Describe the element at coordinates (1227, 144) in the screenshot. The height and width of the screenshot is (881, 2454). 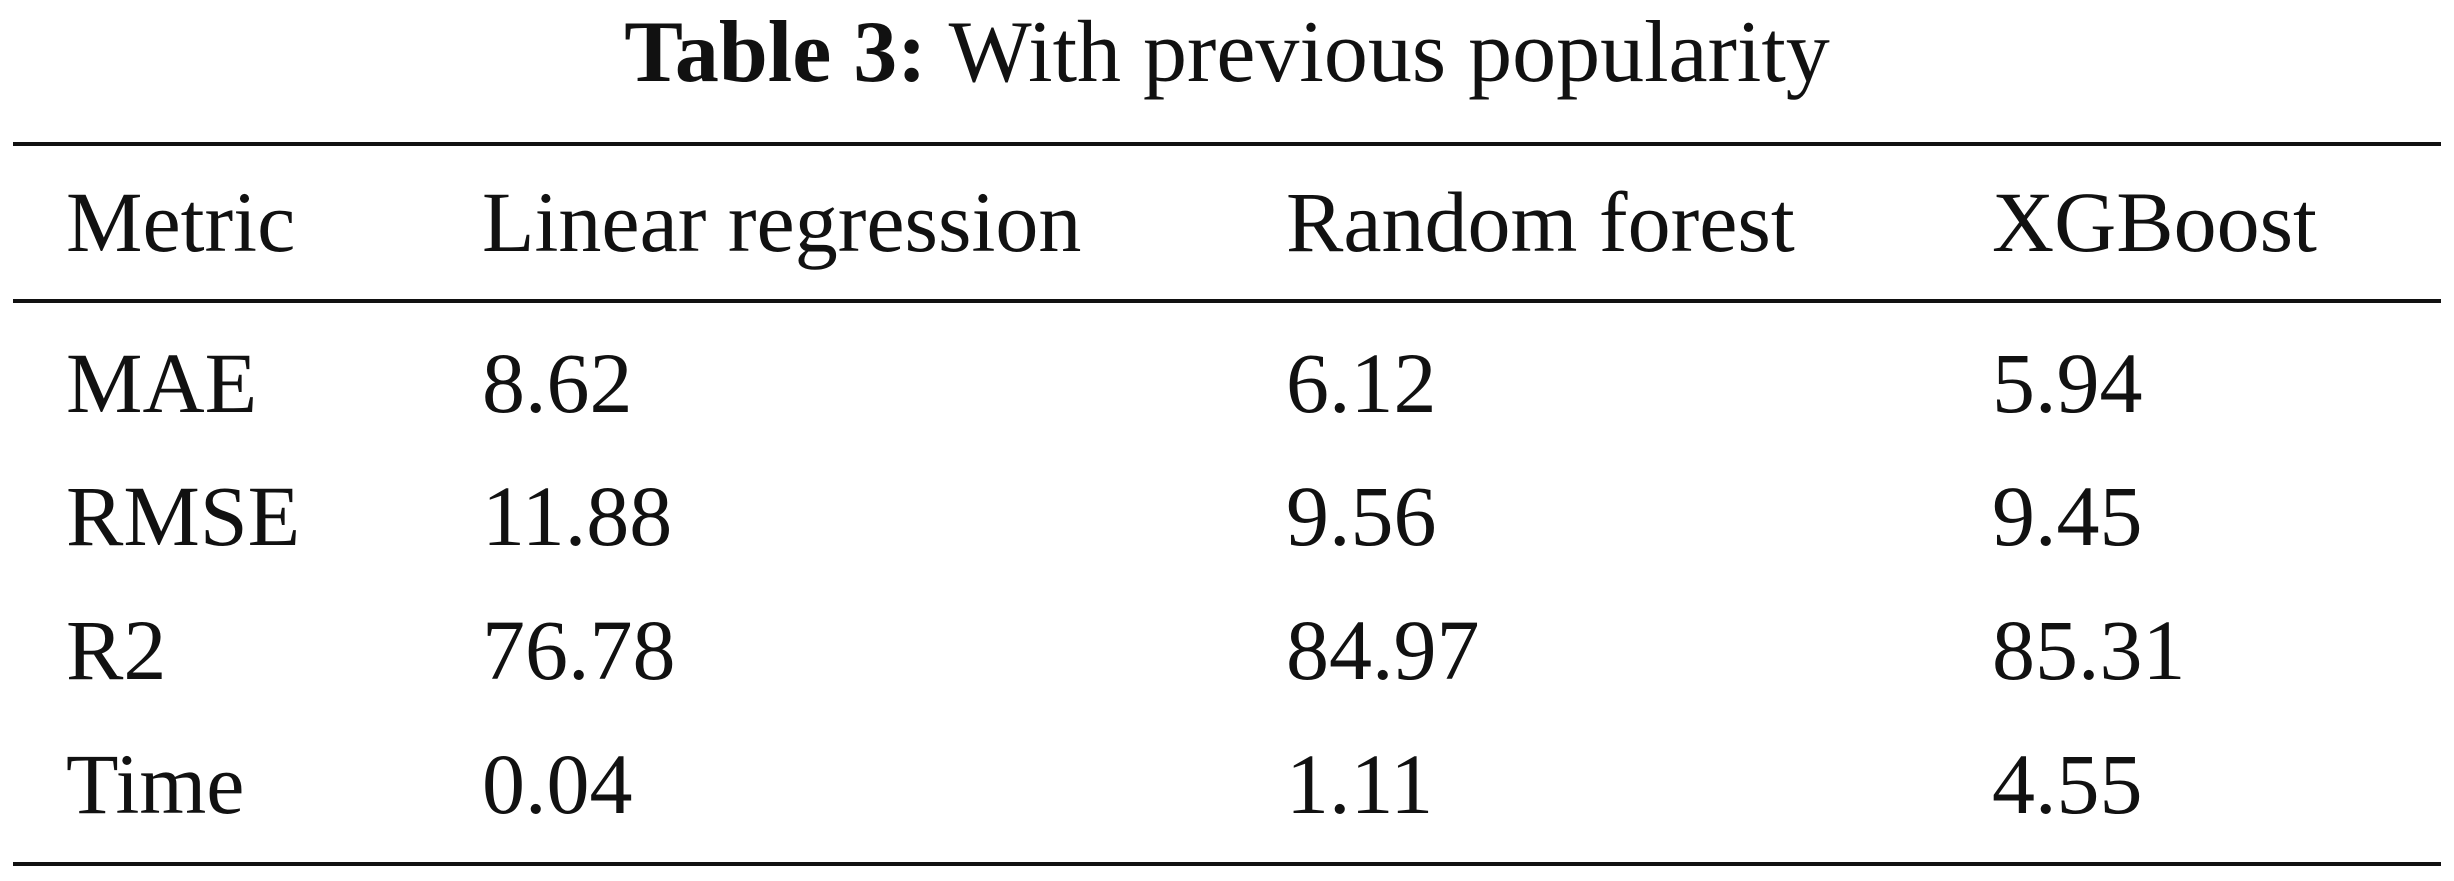
I see `top-rule` at that location.